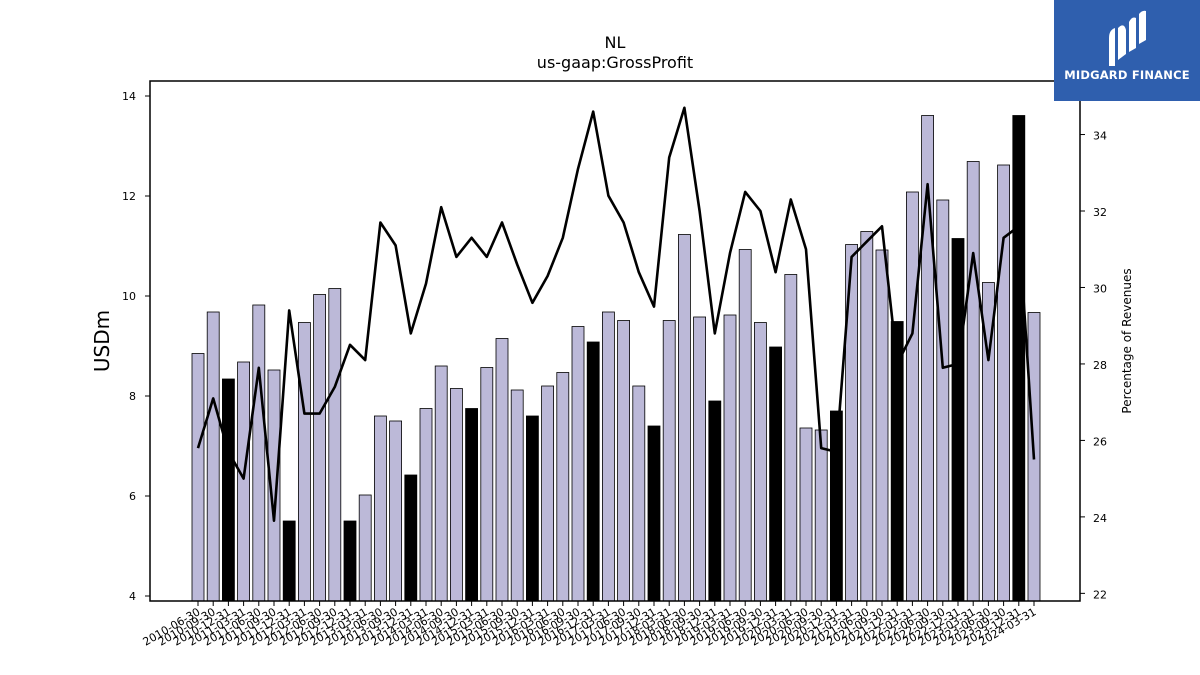 Image resolution: width=1200 pixels, height=675 pixels. What do you see at coordinates (1127, 38) in the screenshot?
I see `logo-mark-icon` at bounding box center [1127, 38].